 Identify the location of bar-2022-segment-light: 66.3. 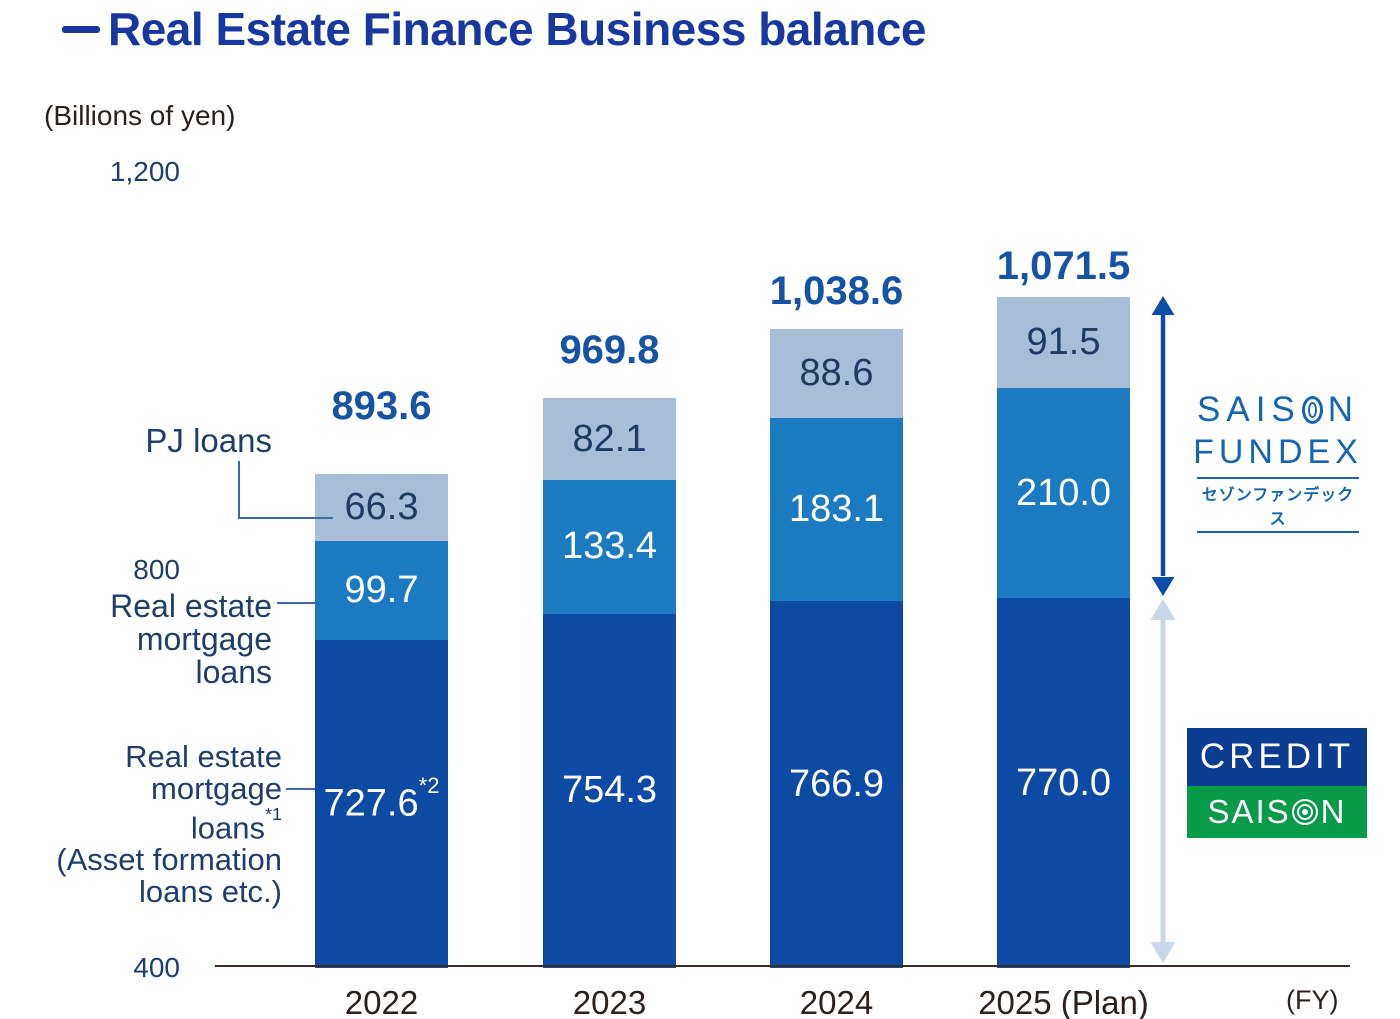
(381, 507).